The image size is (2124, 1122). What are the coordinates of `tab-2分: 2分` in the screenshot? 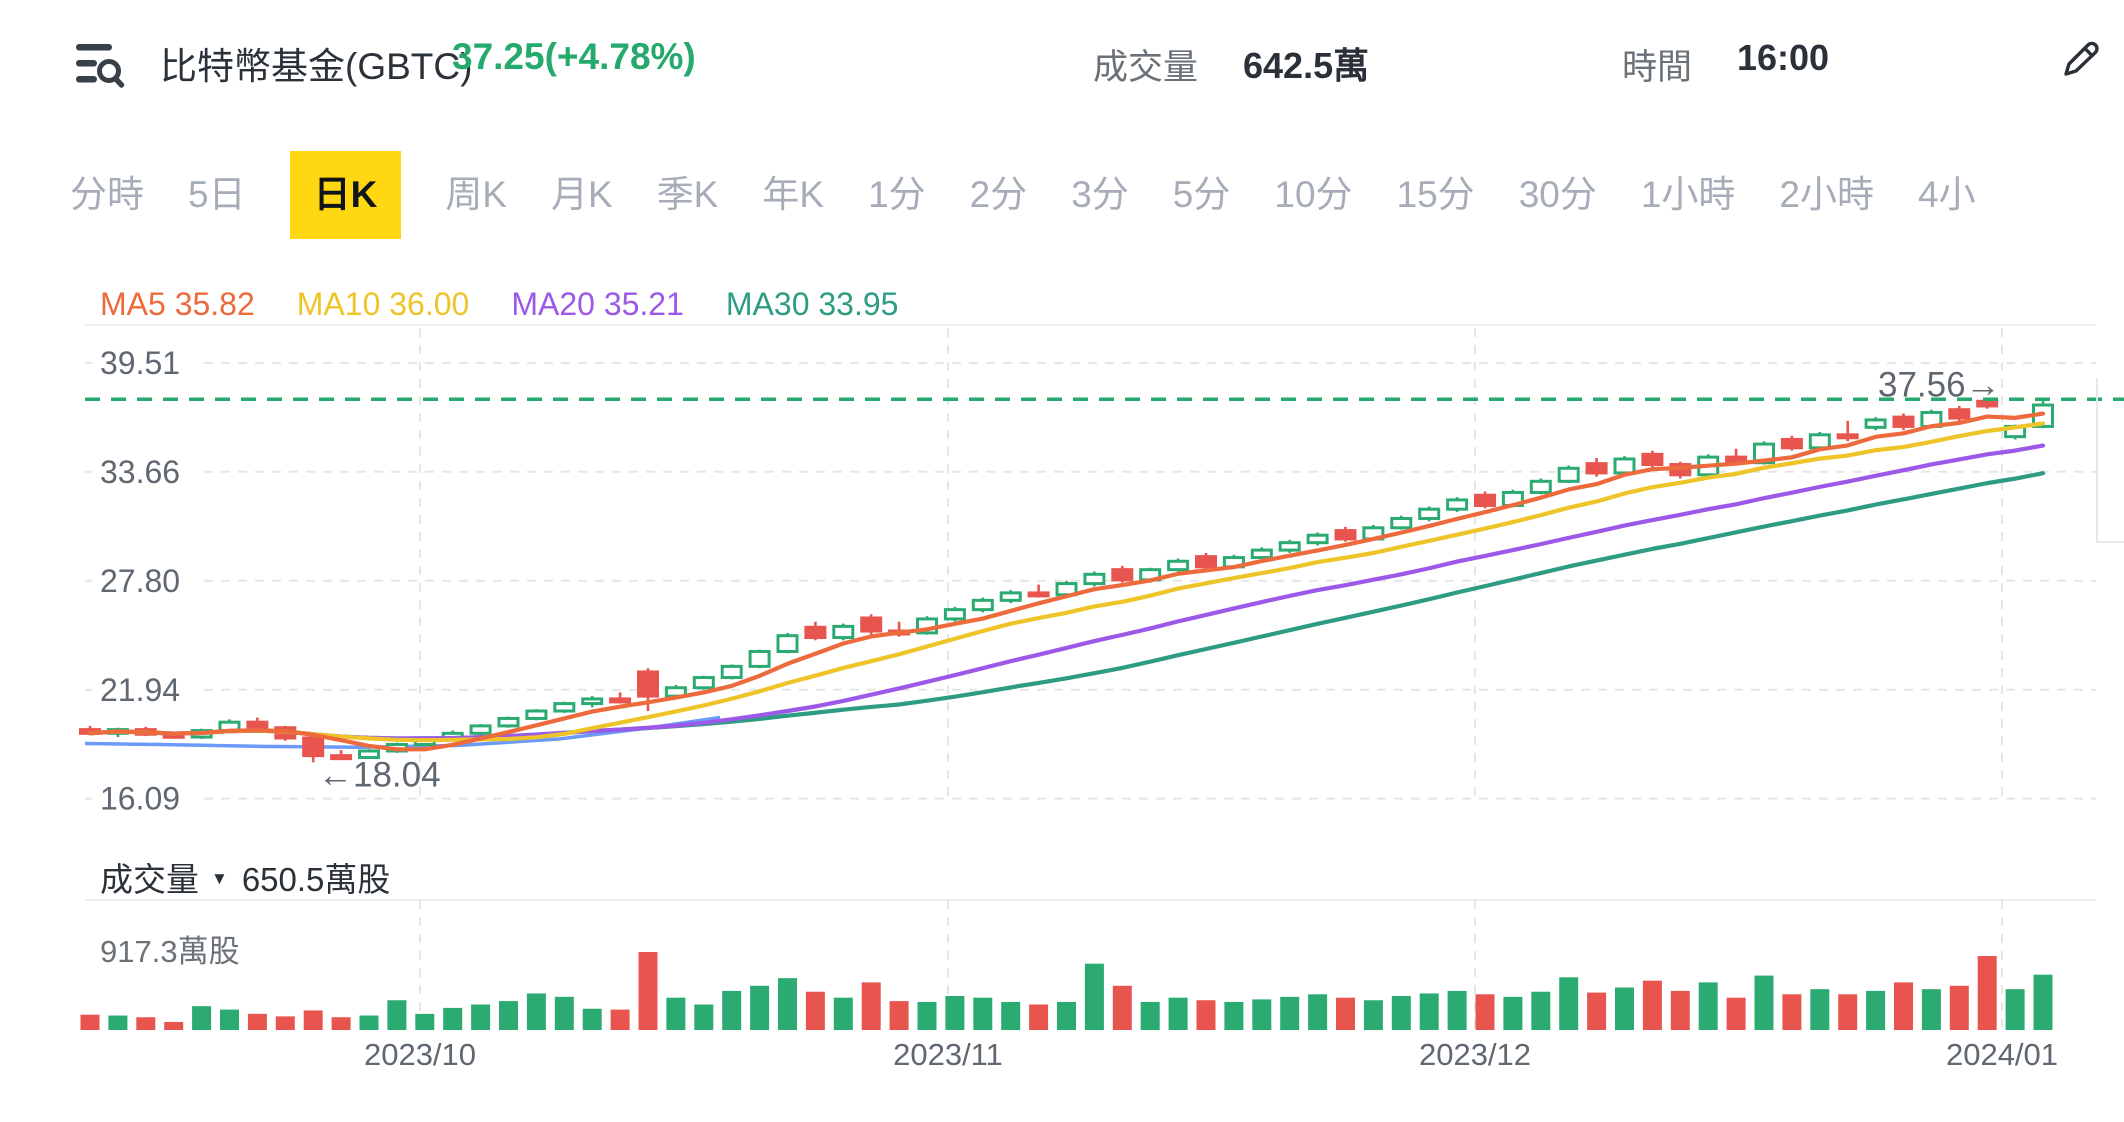 It's located at (998, 194).